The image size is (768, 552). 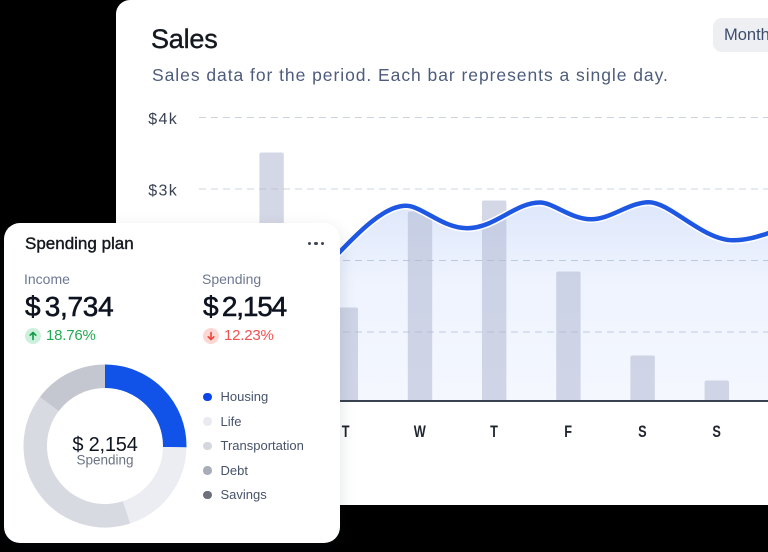 What do you see at coordinates (420, 431) in the screenshot?
I see `svg-text: W` at bounding box center [420, 431].